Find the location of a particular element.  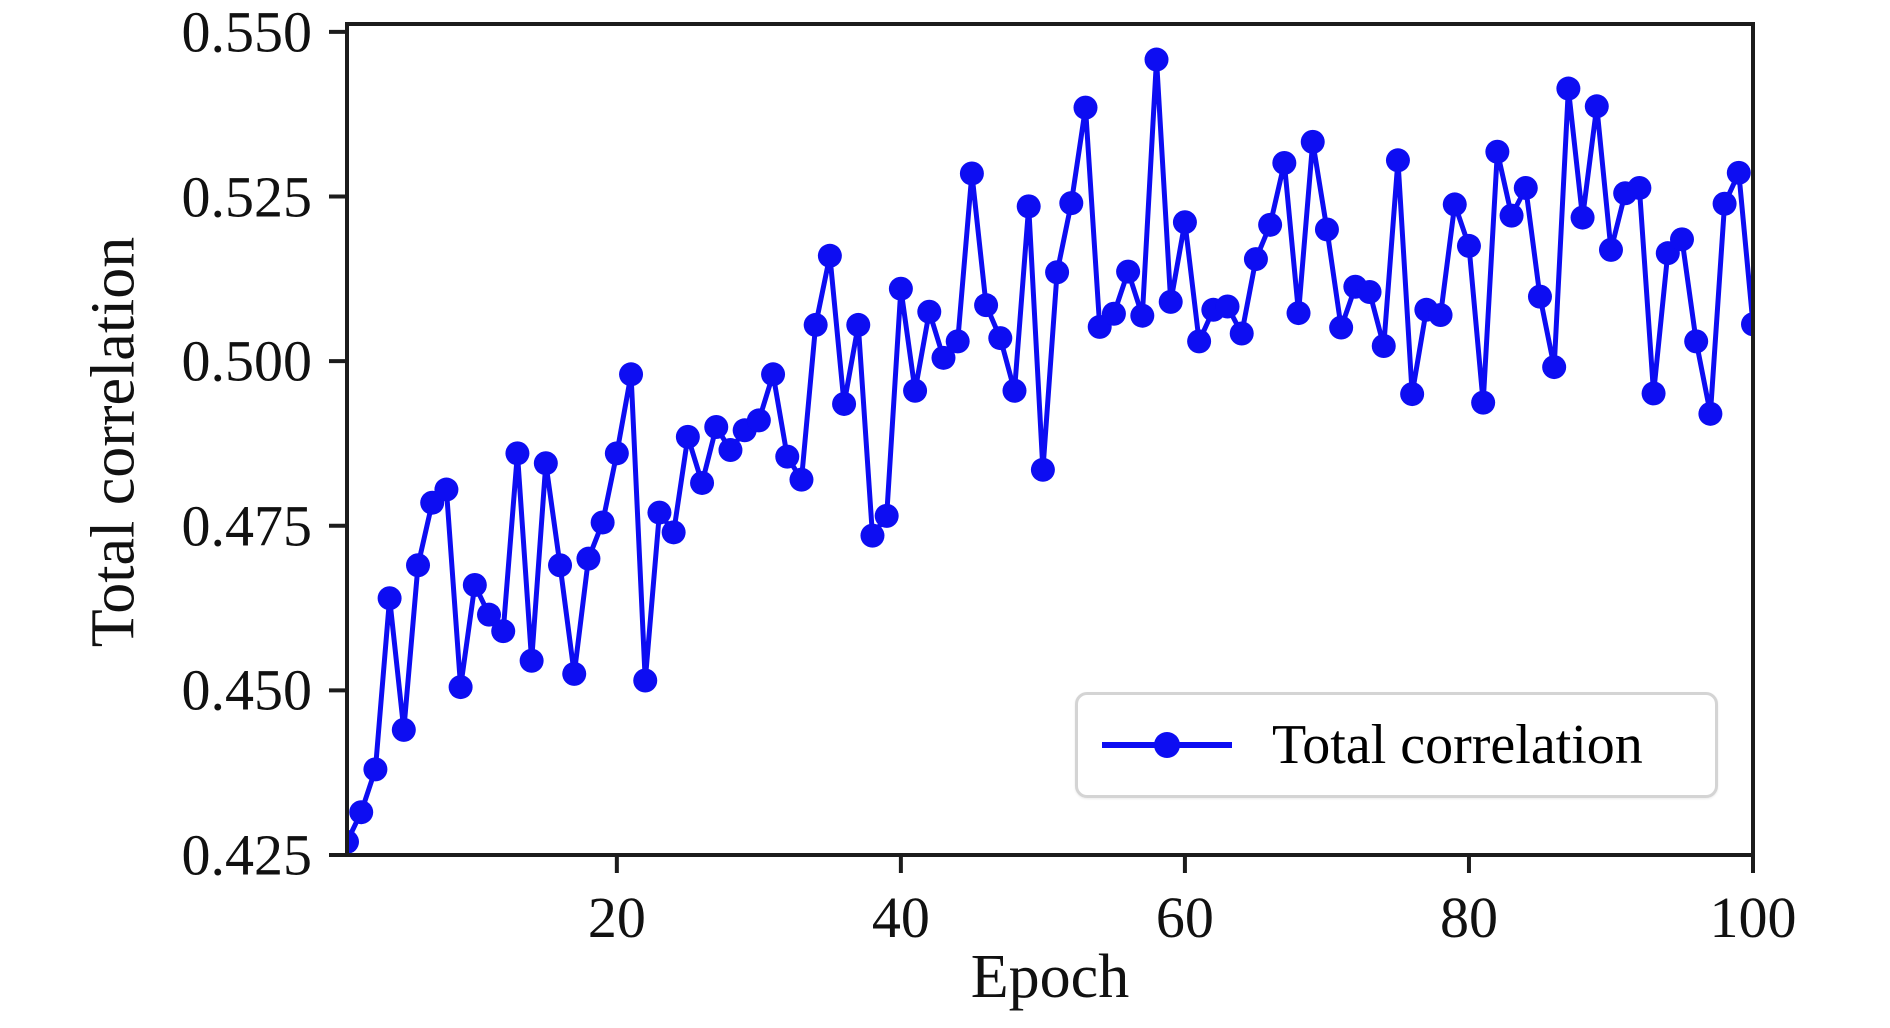

y-tick-label: 0.450 is located at coordinates (247, 690).